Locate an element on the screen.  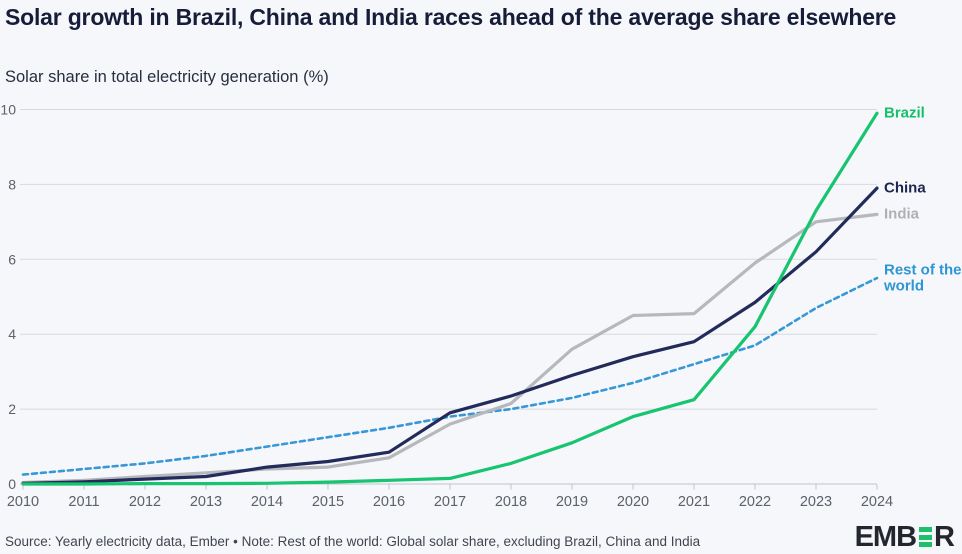
x-tick-label-2011: 2011 is located at coordinates (83, 502).